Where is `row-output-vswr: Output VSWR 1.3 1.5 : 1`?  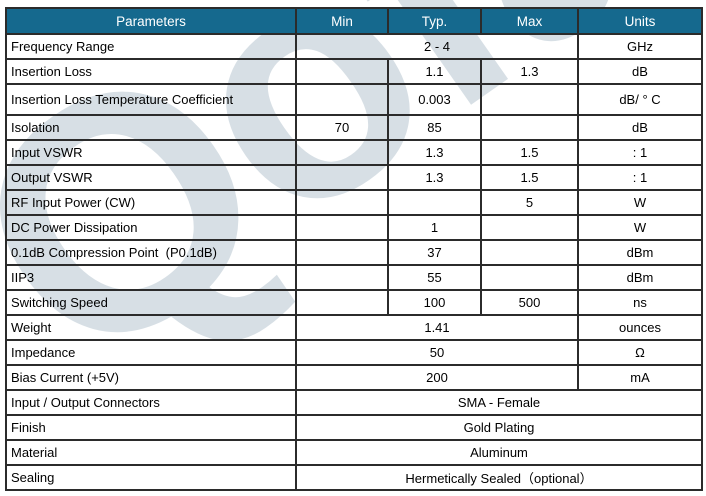 row-output-vswr: Output VSWR 1.3 1.5 : 1 is located at coordinates (354, 177).